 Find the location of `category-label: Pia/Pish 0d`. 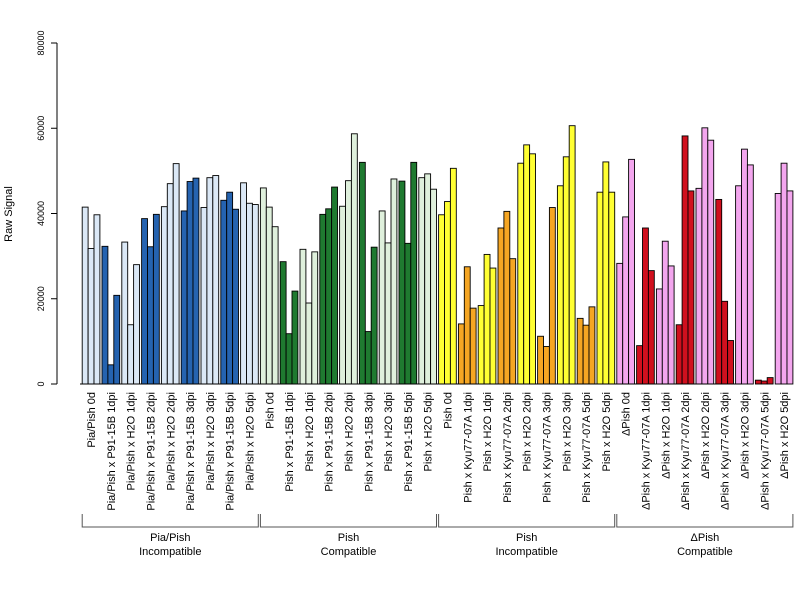

category-label: Pia/Pish 0d is located at coordinates (92, 420).